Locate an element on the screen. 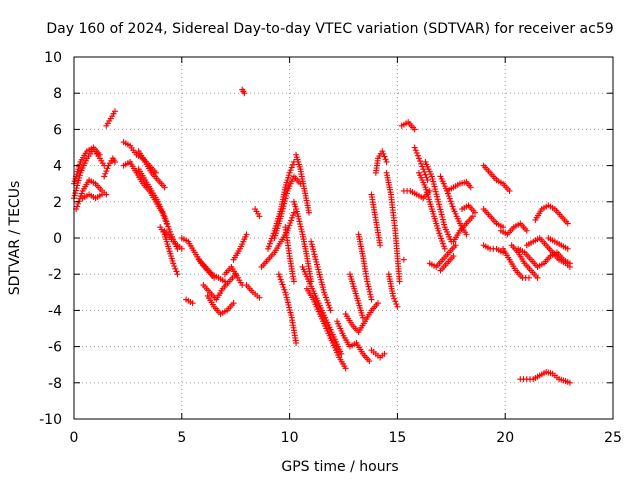 This screenshot has height=480, width=640. x-tick-label: 0 is located at coordinates (74, 438).